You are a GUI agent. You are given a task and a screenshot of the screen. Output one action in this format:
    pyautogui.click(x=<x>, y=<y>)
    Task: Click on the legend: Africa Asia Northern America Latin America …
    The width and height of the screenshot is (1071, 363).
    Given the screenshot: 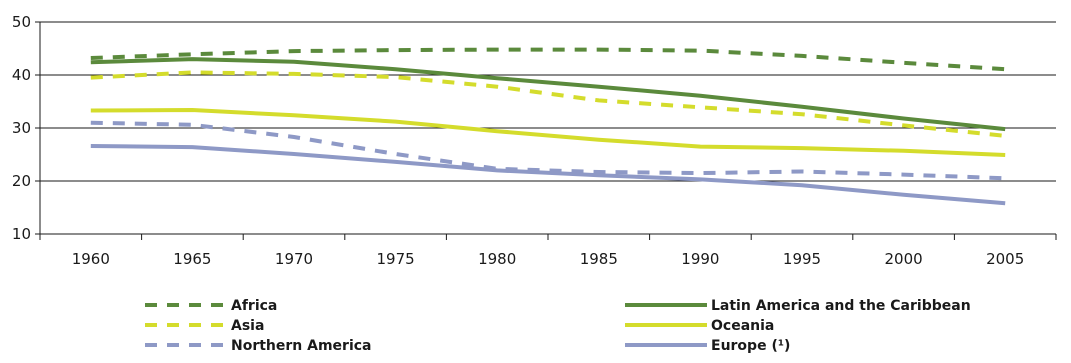 What is the action you would take?
    pyautogui.click(x=558, y=326)
    